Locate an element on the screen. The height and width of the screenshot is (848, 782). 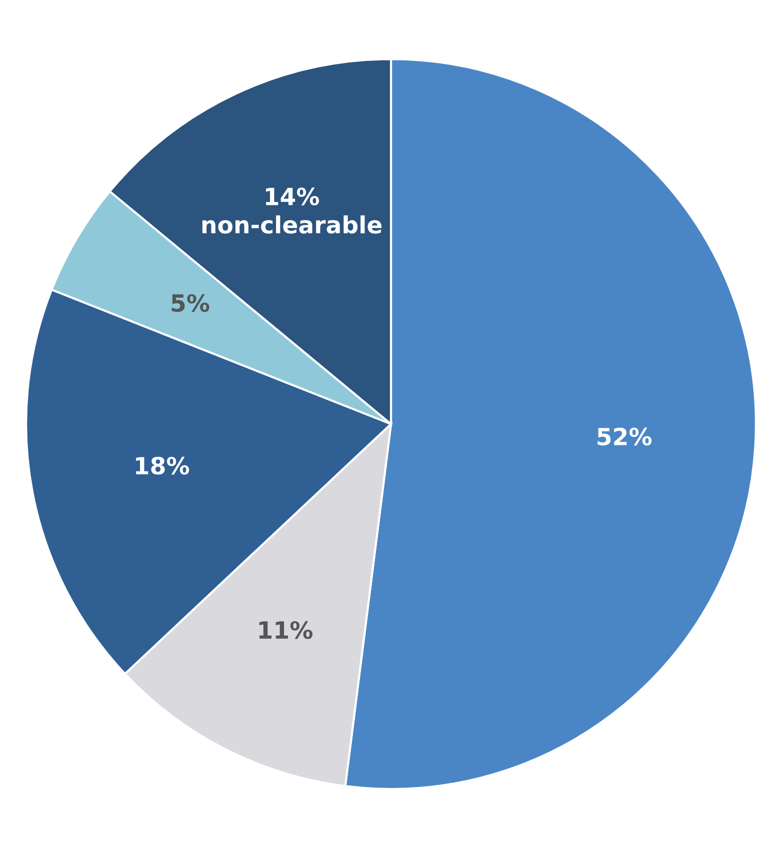
data-label: 18% is located at coordinates (163, 465).